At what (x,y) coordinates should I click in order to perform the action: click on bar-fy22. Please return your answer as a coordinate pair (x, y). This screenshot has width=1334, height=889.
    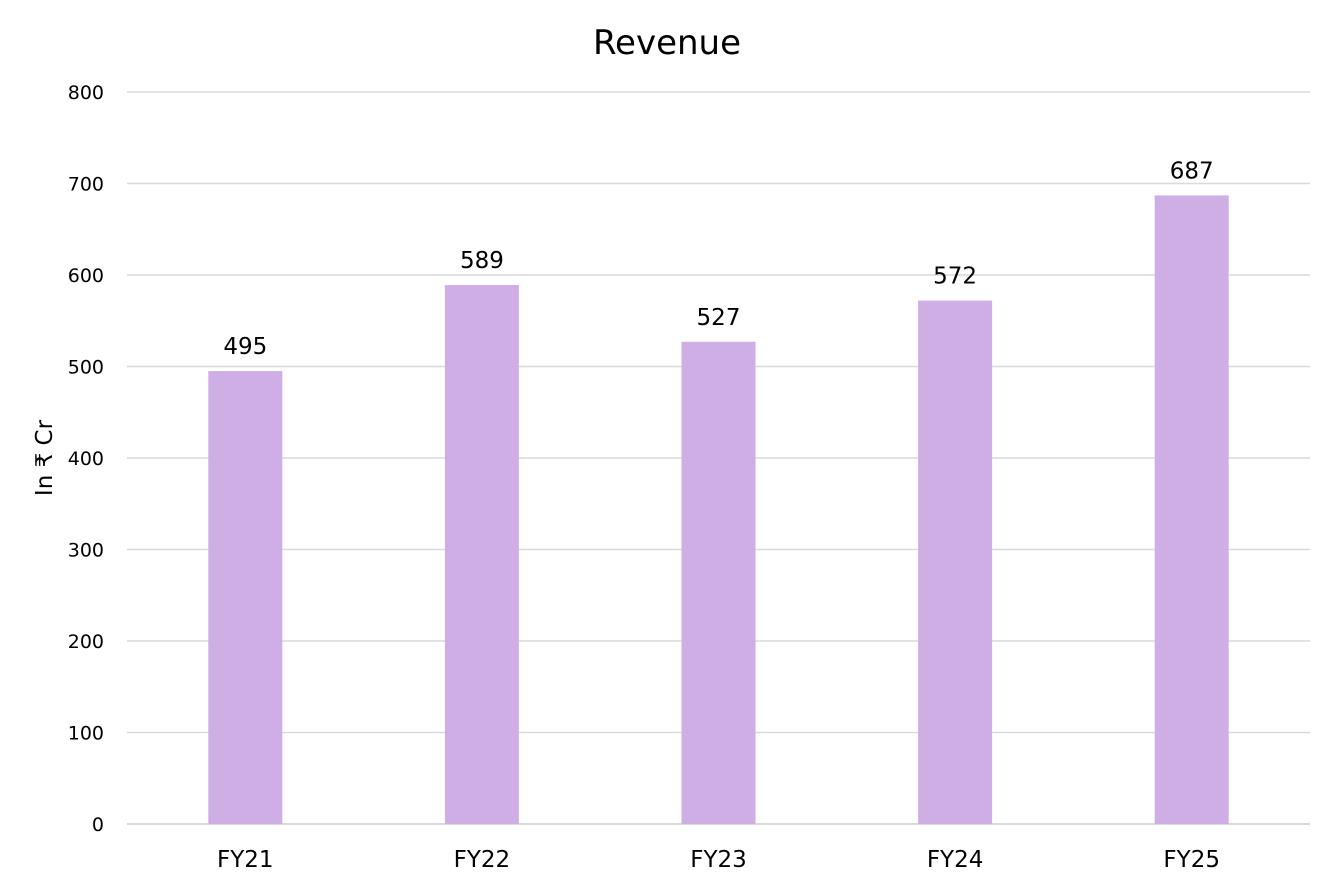
    Looking at the image, I should click on (481, 554).